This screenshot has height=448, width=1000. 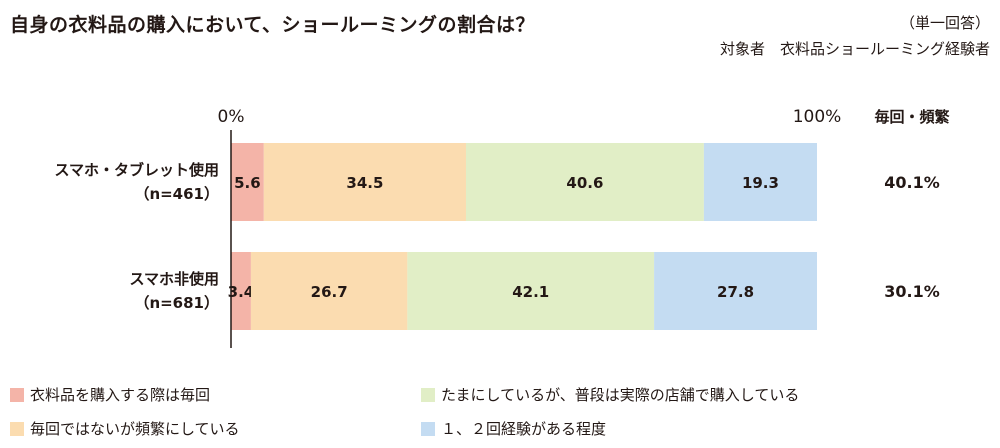 I want to click on x-tick-label-100: 100%, so click(x=817, y=117).